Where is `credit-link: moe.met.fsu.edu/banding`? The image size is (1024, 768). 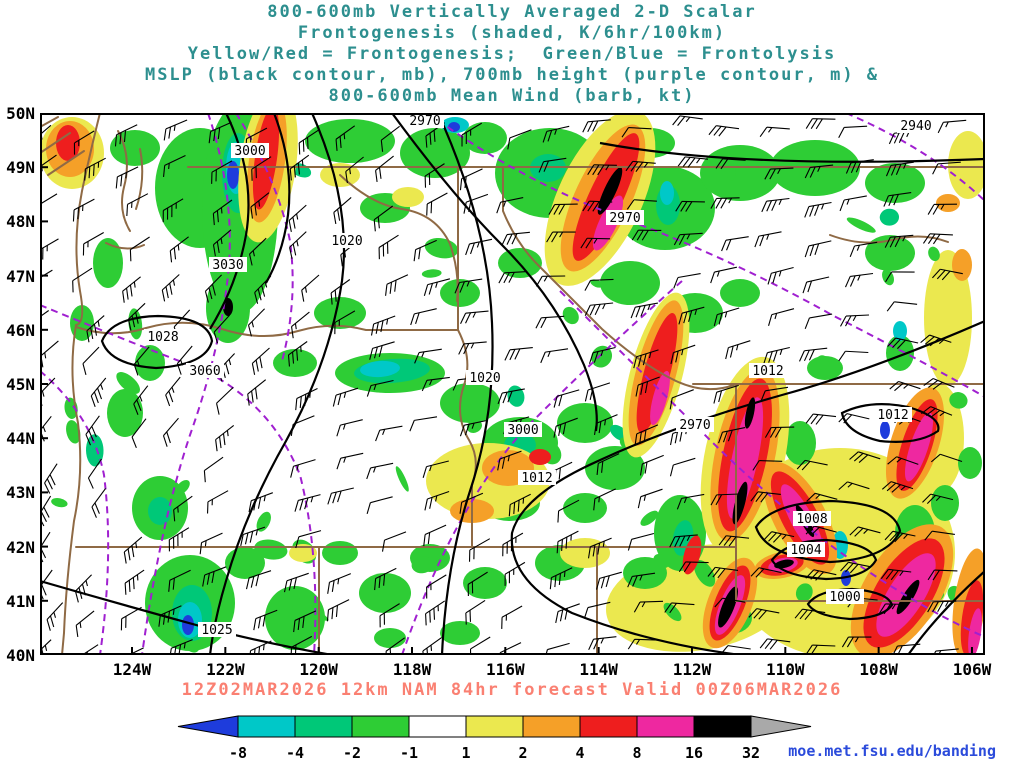 credit-link: moe.met.fsu.edu/banding is located at coordinates (892, 751).